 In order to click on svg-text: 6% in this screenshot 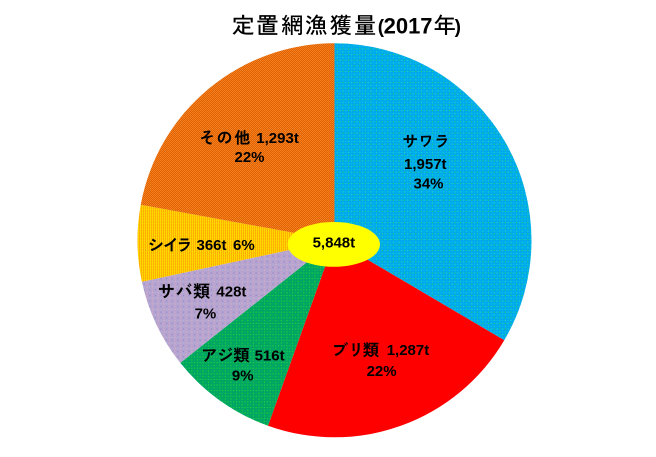, I will do `click(244, 245)`.